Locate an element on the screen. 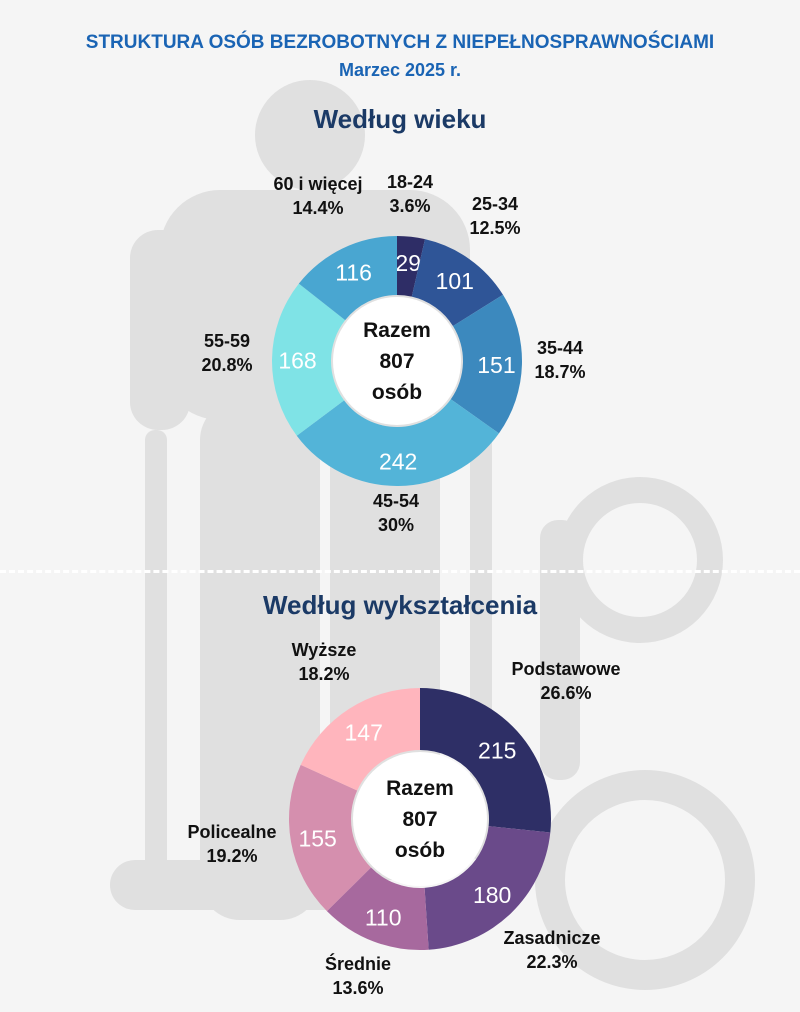 The width and height of the screenshot is (800, 1012). age-percent-label-45-54: 30% is located at coordinates (396, 525).